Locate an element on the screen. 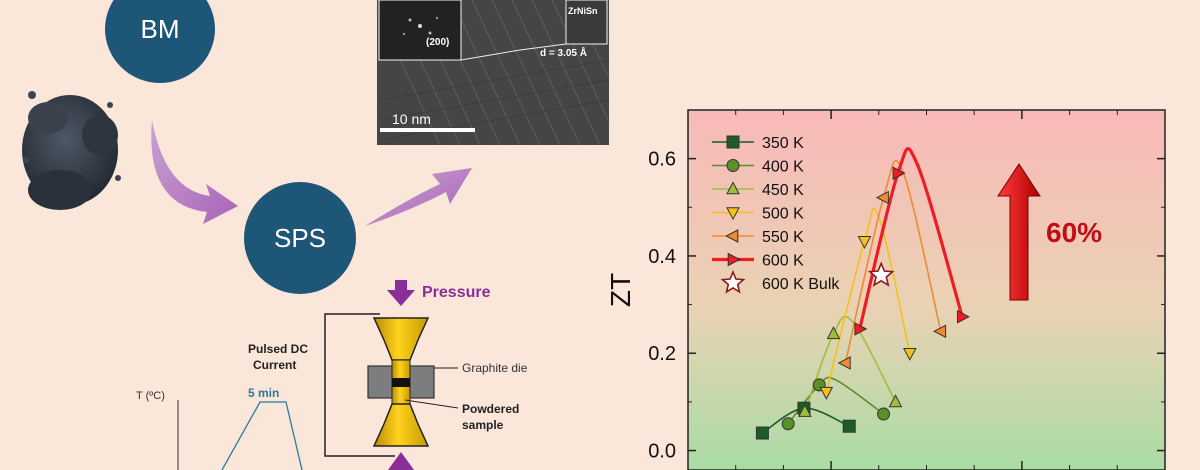 The width and height of the screenshot is (1200, 470). sps-node: SPS is located at coordinates (300, 238).